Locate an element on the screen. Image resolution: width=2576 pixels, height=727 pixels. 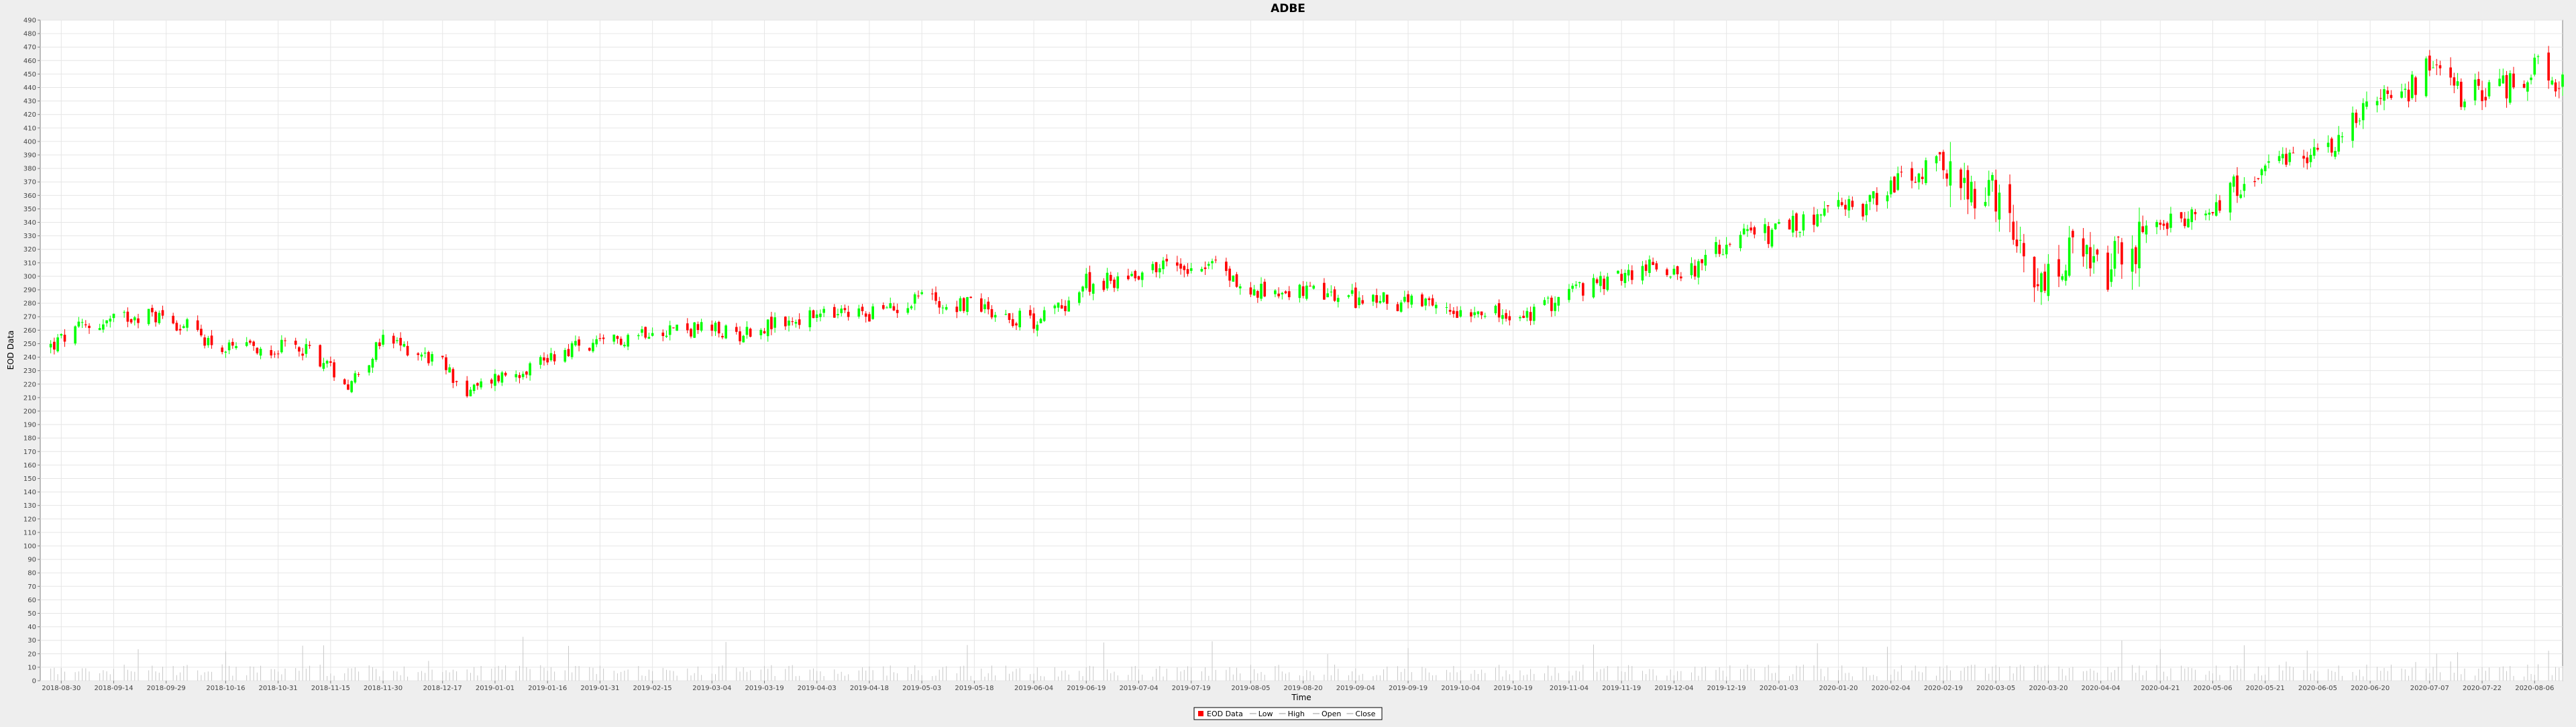
y-tick-label: 390 is located at coordinates (29, 156).